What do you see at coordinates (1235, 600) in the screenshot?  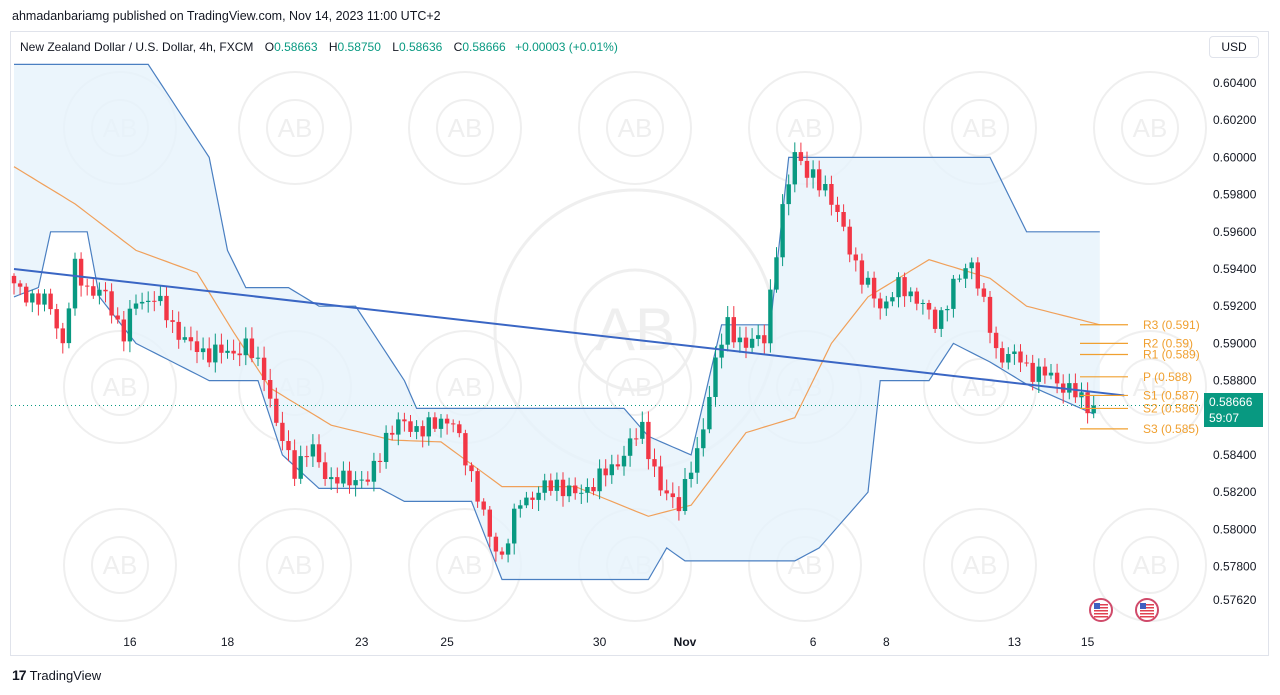 I see `y-tick-label: 0.57620` at bounding box center [1235, 600].